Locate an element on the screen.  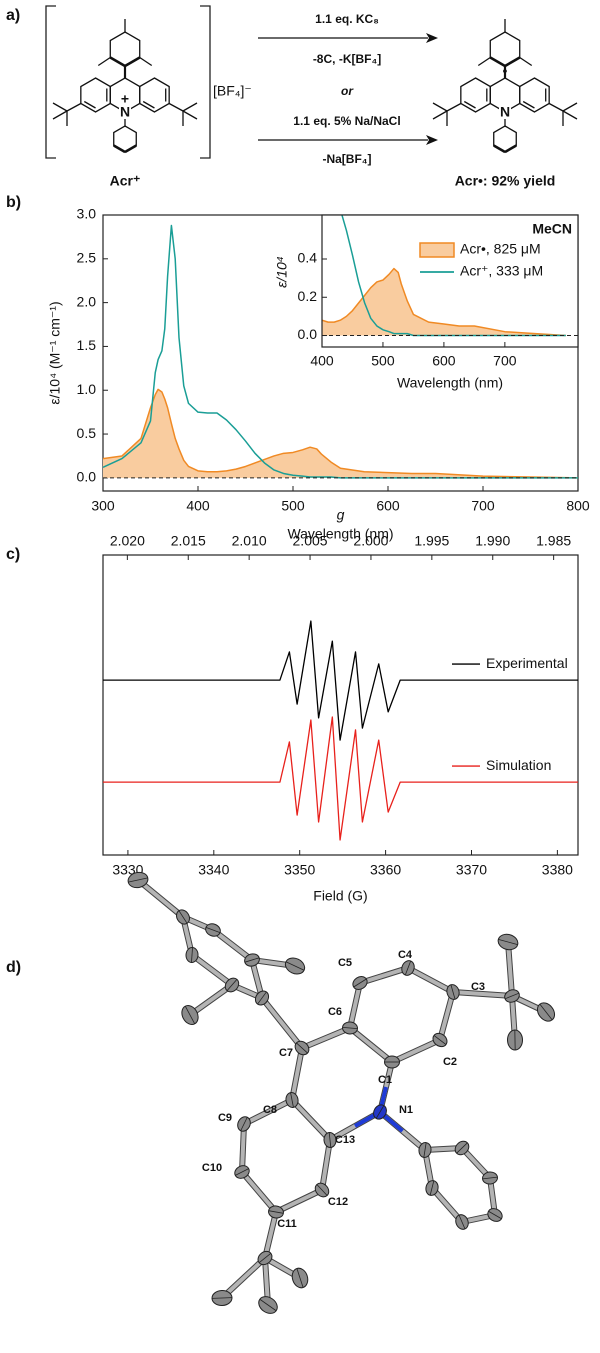
atom-label: C5 is located at coordinates (345, 963).